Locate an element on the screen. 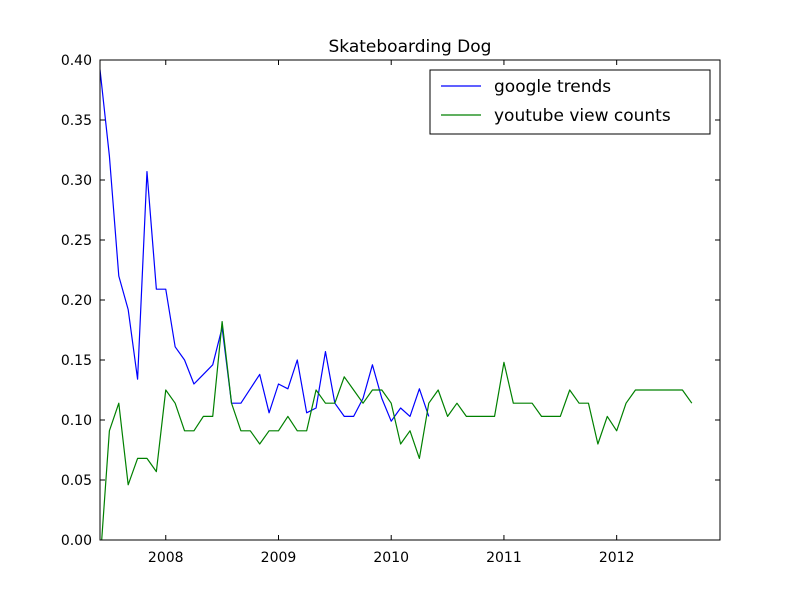 The width and height of the screenshot is (800, 600). y-tick-label: 0.20 is located at coordinates (76, 301).